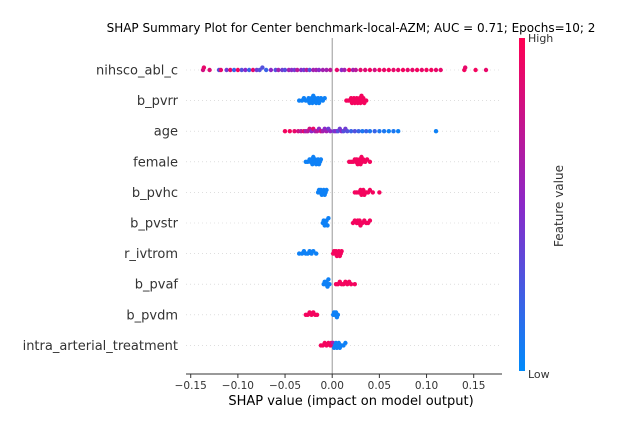 The height and width of the screenshot is (429, 617). I want to click on feature-label: intra_arterial_treatment, so click(100, 346).